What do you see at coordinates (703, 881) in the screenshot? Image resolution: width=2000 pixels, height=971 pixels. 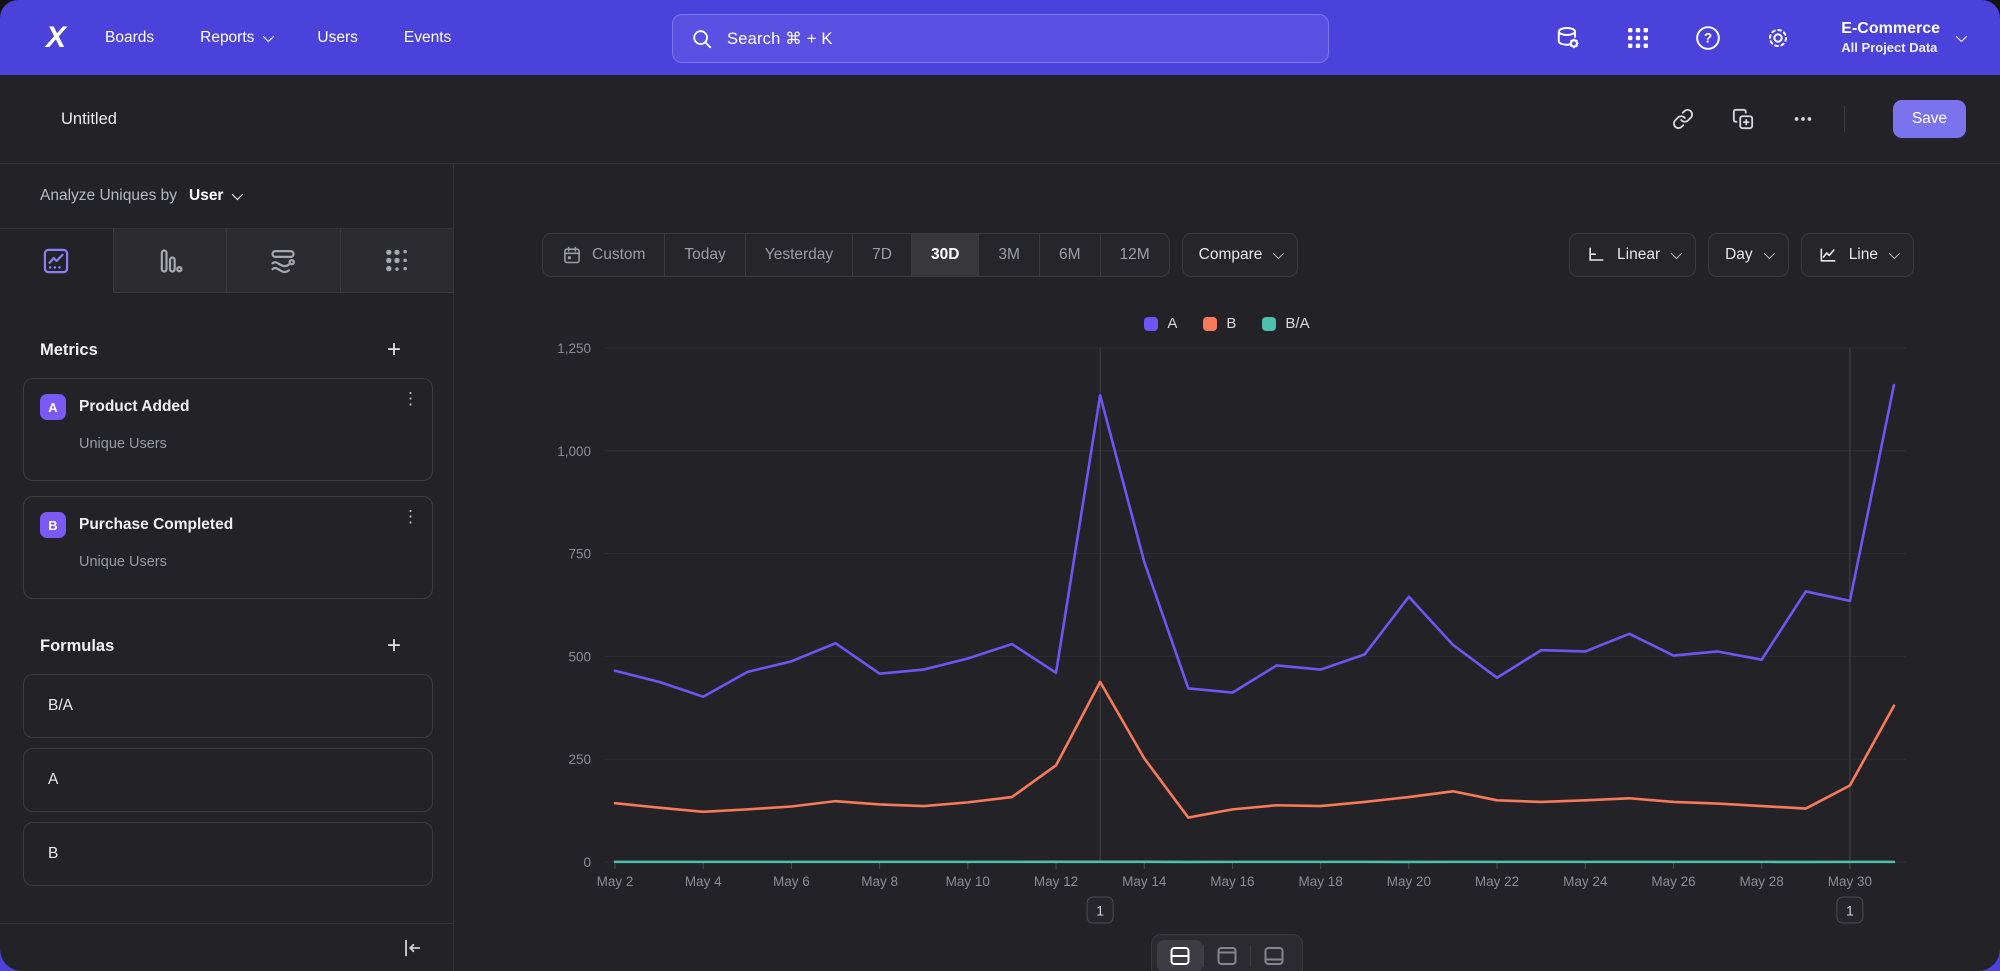 I see `x-axis-label: May 4` at bounding box center [703, 881].